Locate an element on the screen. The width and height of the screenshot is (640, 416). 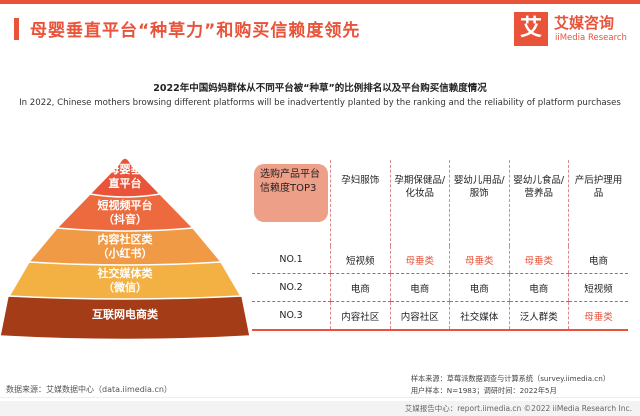
sample-size: 用户样本：N=1983；调研时间：2022年5月 is located at coordinates (483, 390).